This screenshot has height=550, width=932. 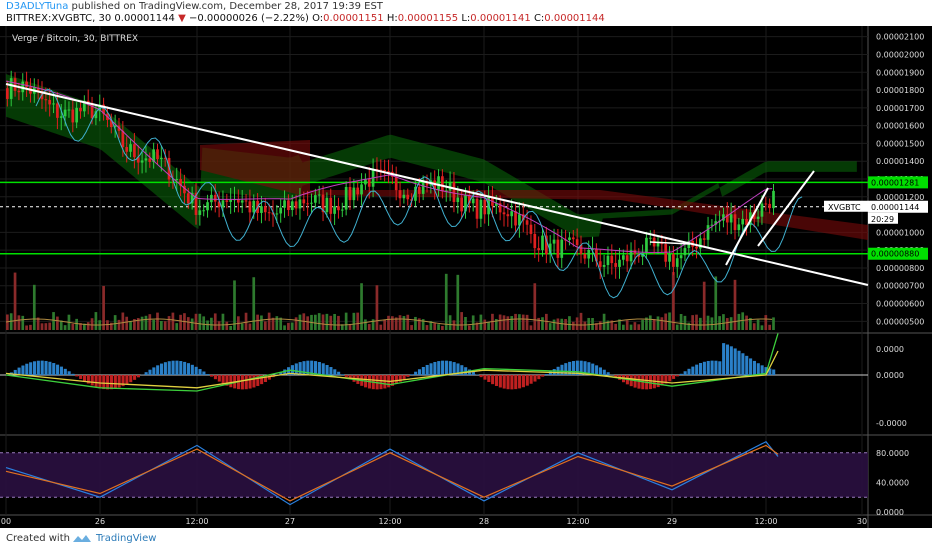 I want to click on time-tick-label: 28, so click(x=484, y=521).